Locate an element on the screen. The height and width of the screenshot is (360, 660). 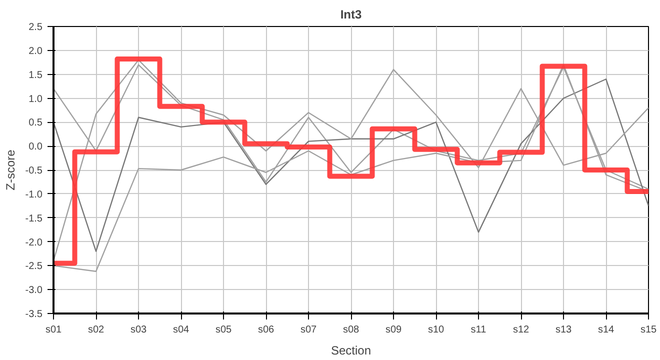
x-tick-label: s05 is located at coordinates (223, 330).